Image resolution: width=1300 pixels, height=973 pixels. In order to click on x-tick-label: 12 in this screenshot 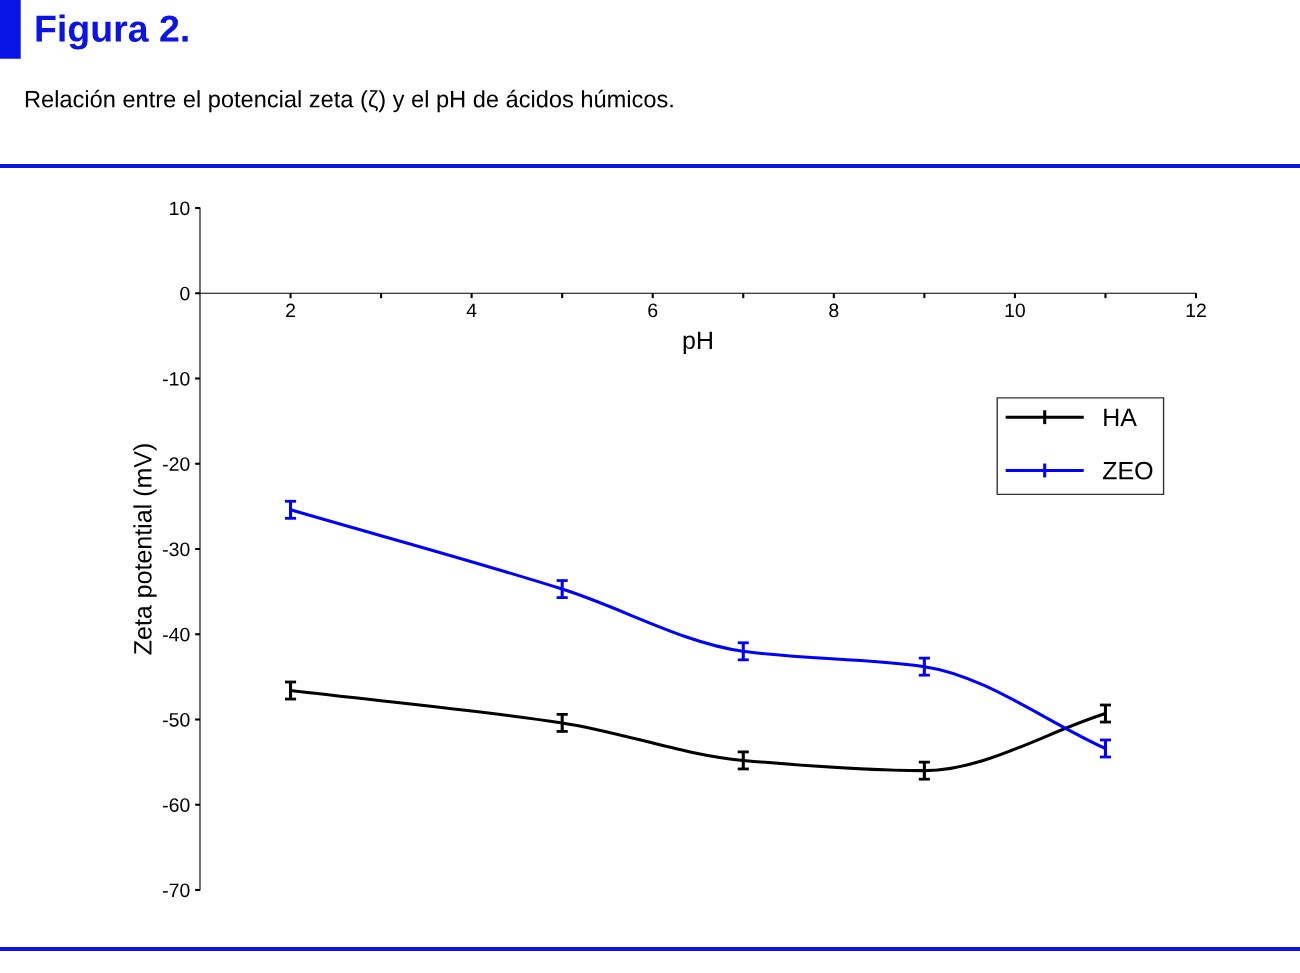, I will do `click(1196, 310)`.